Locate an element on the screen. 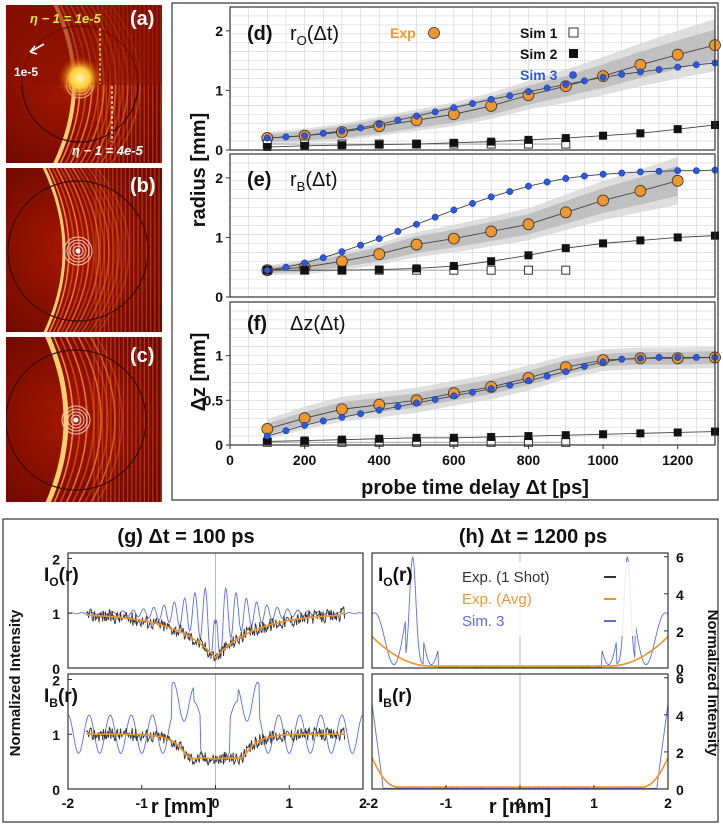  legend-h-avg: Exp. (Avg) is located at coordinates (497, 599).